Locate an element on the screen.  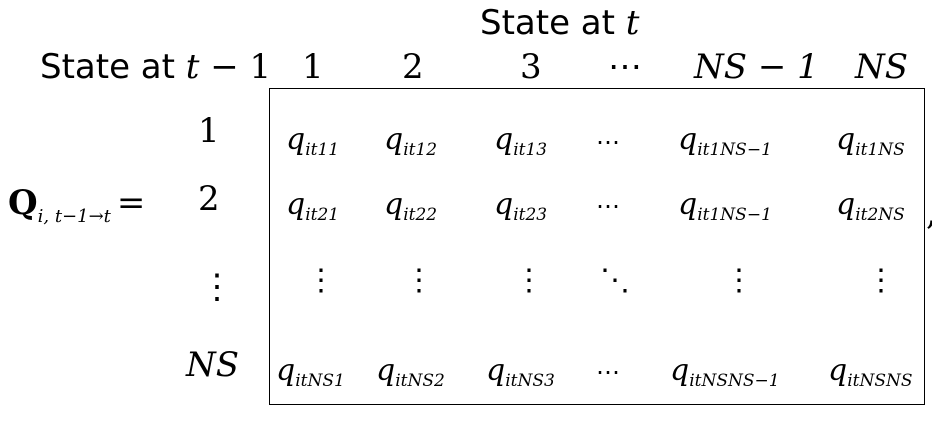
matrix-cell: qitNSNS−1 is located at coordinates (725, 372).